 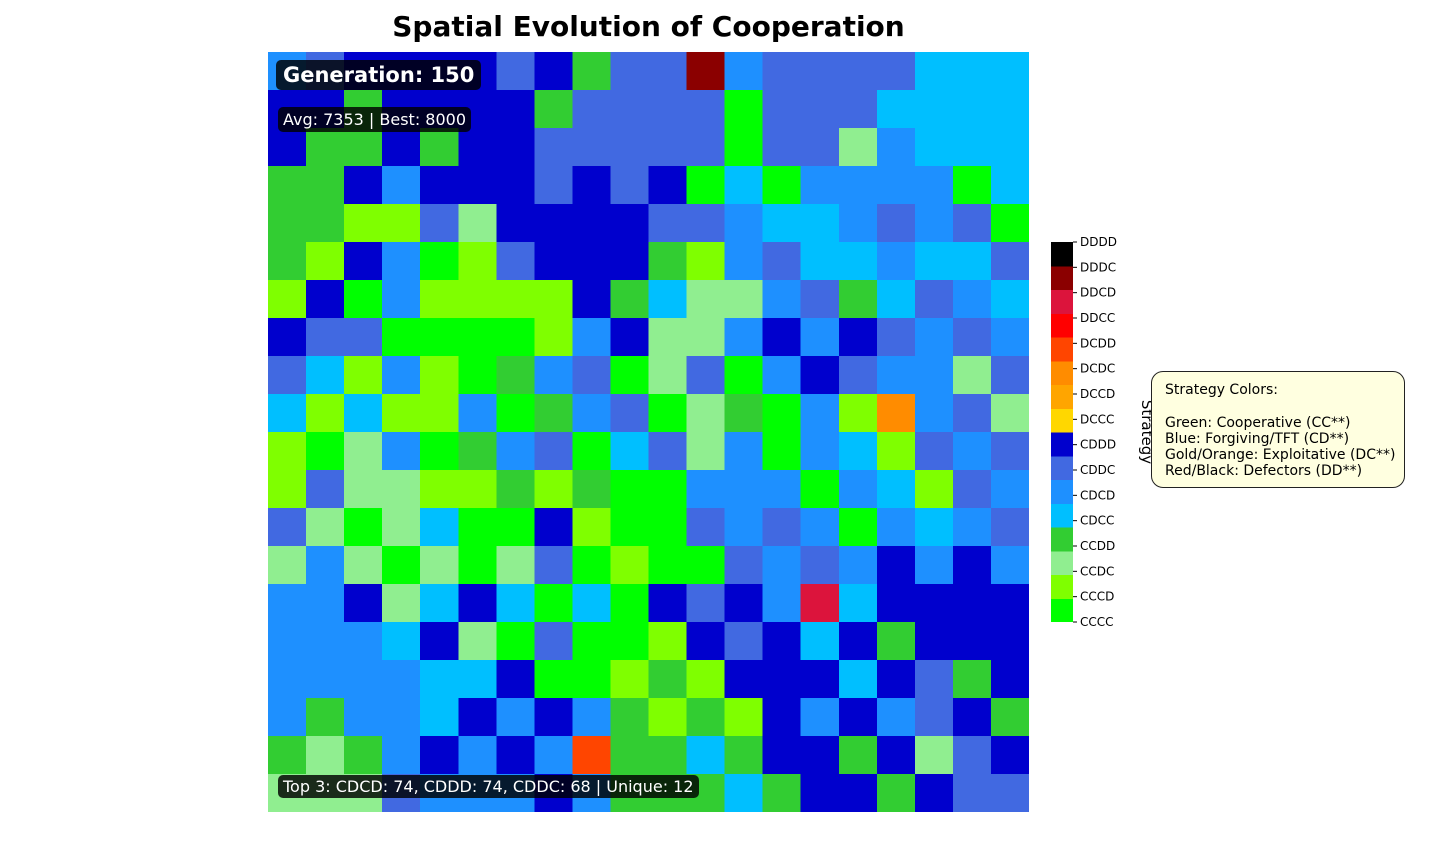 What do you see at coordinates (1221, 390) in the screenshot?
I see `legend-title: Strategy Colors:` at bounding box center [1221, 390].